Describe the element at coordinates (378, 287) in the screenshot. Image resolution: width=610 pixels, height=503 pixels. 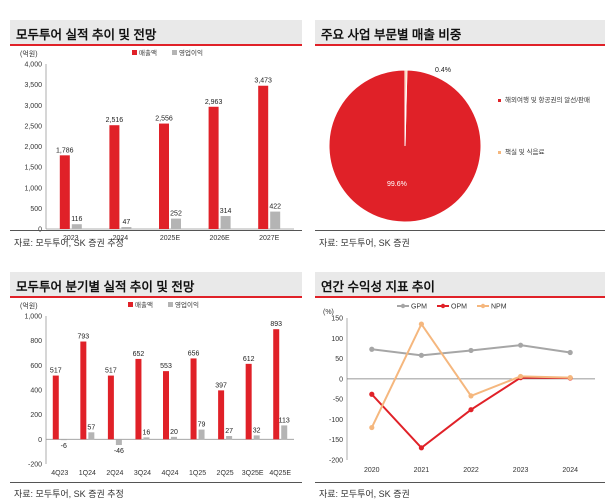
I see `panel-title: 연간 수익성 지표 추이` at that location.